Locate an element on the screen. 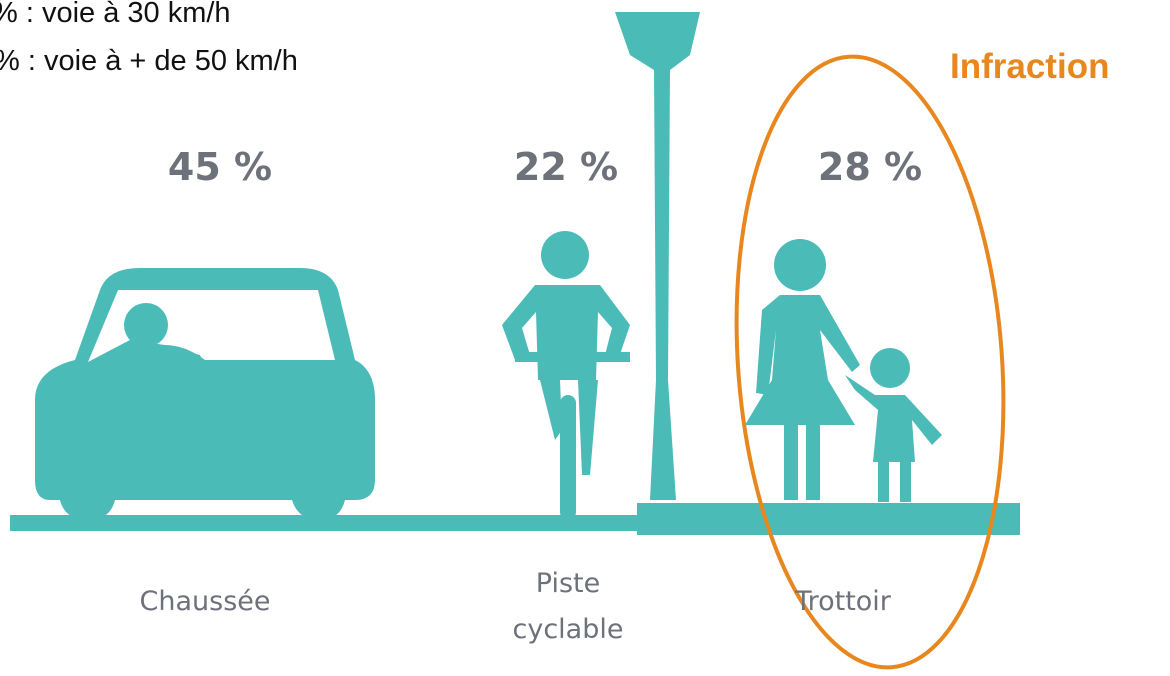 The image size is (1170, 676). zone-name: Trottoir is located at coordinates (843, 601).